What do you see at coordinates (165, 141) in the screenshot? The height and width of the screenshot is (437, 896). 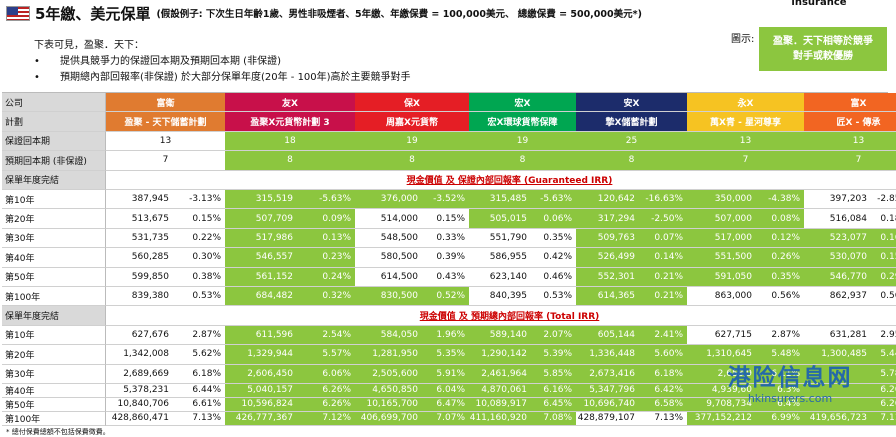 I see `breakeven-cell: 13` at bounding box center [165, 141].